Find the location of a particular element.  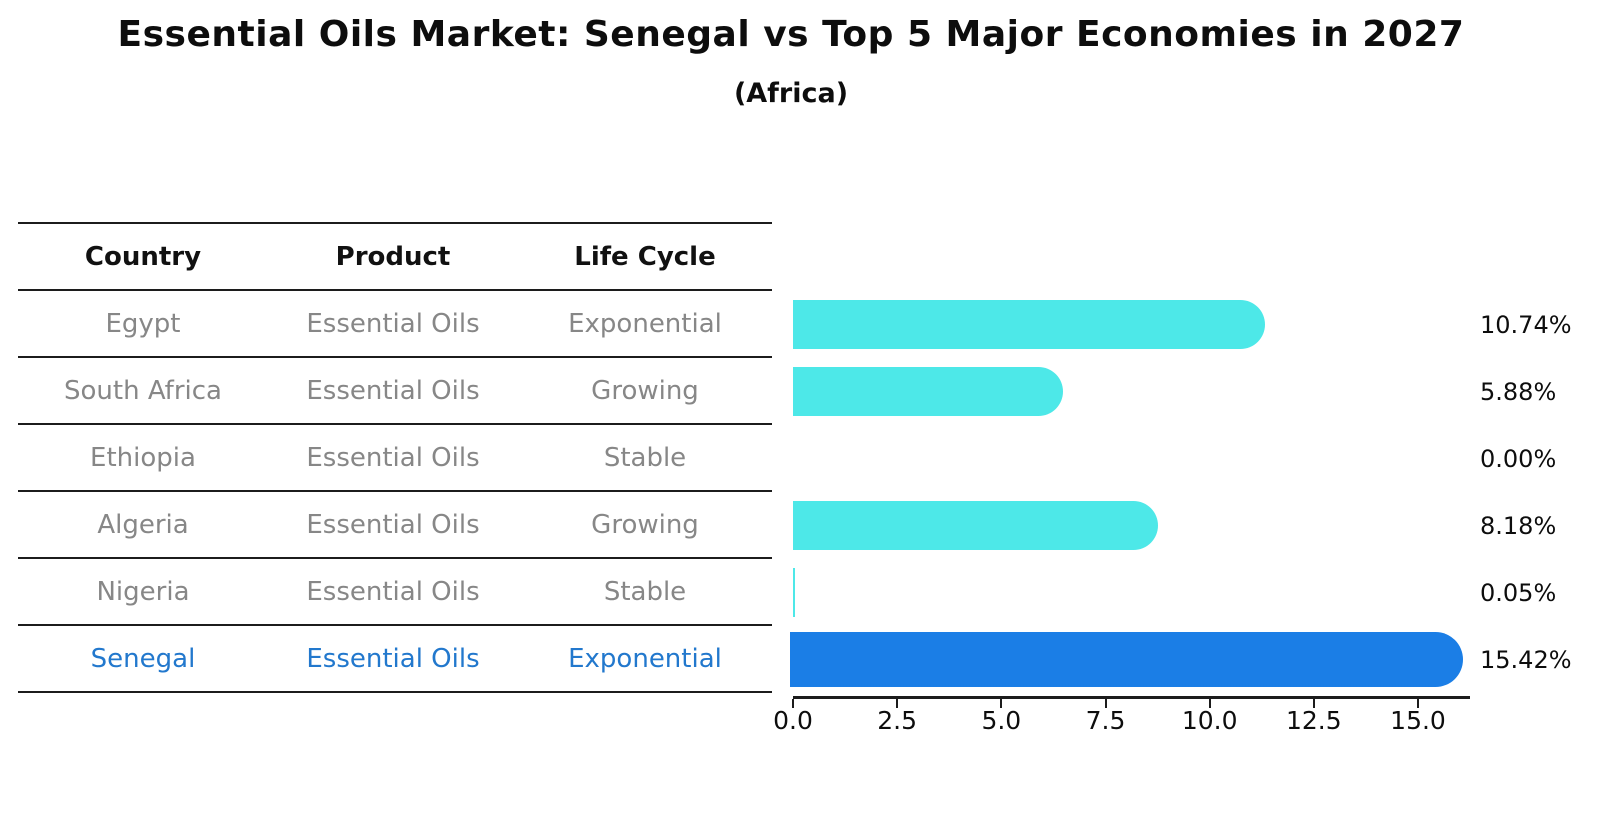

table-row-algeria: Algeria Essential Oils Growing is located at coordinates (395, 525).